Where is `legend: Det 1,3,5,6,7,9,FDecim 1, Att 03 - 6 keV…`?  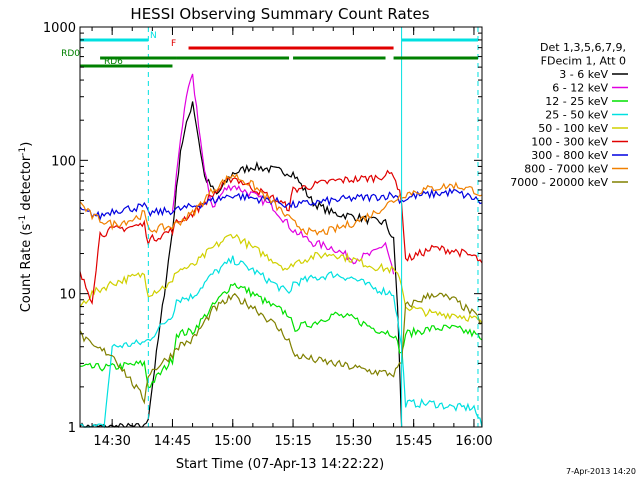 legend: Det 1,3,5,6,7,9,FDecim 1, Att 03 - 6 keV… is located at coordinates (569, 115).